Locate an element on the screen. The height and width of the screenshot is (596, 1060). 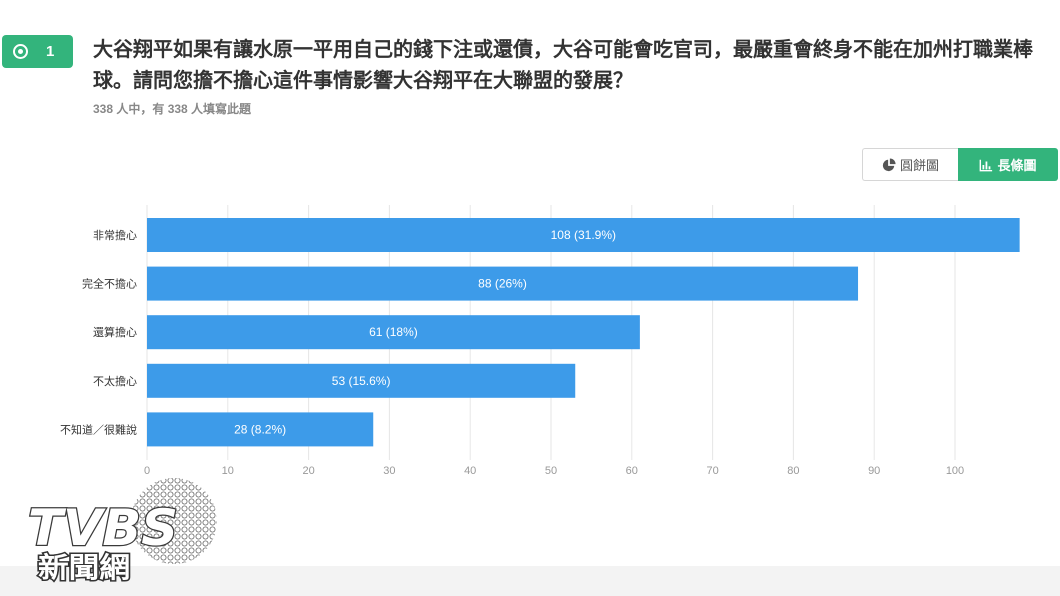
chart-view-toggle: 圓餅圖 長條圖 is located at coordinates (960, 164).